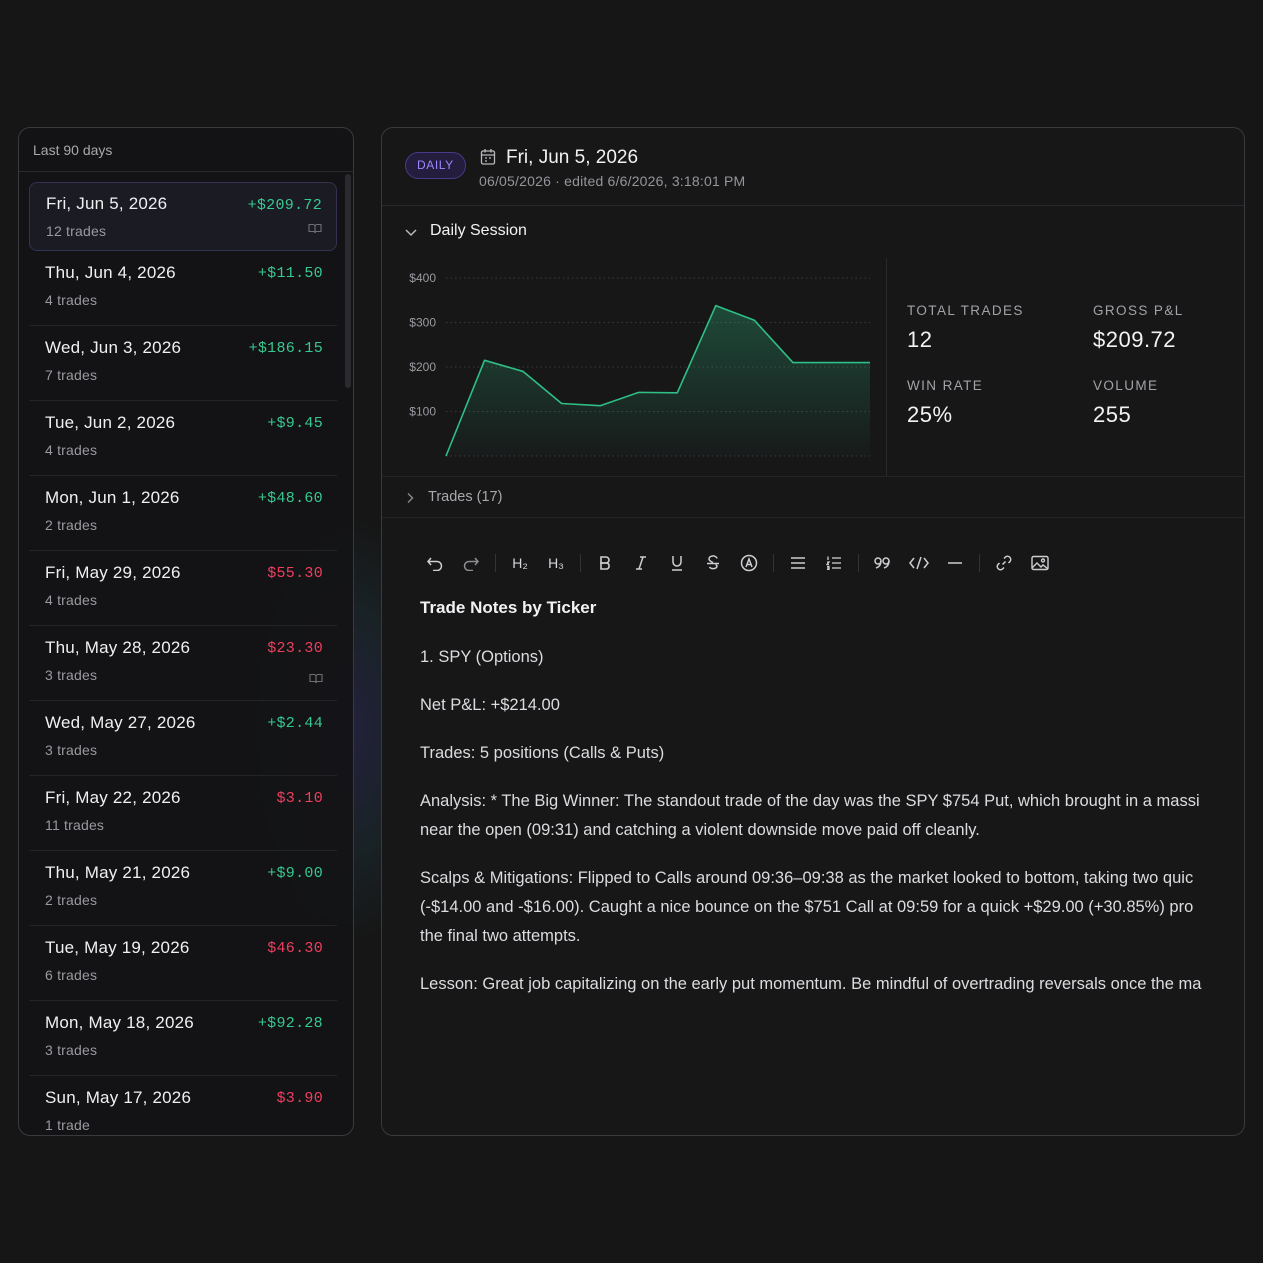  Describe the element at coordinates (186, 150) in the screenshot. I see `period-label: Last 90 days` at that location.